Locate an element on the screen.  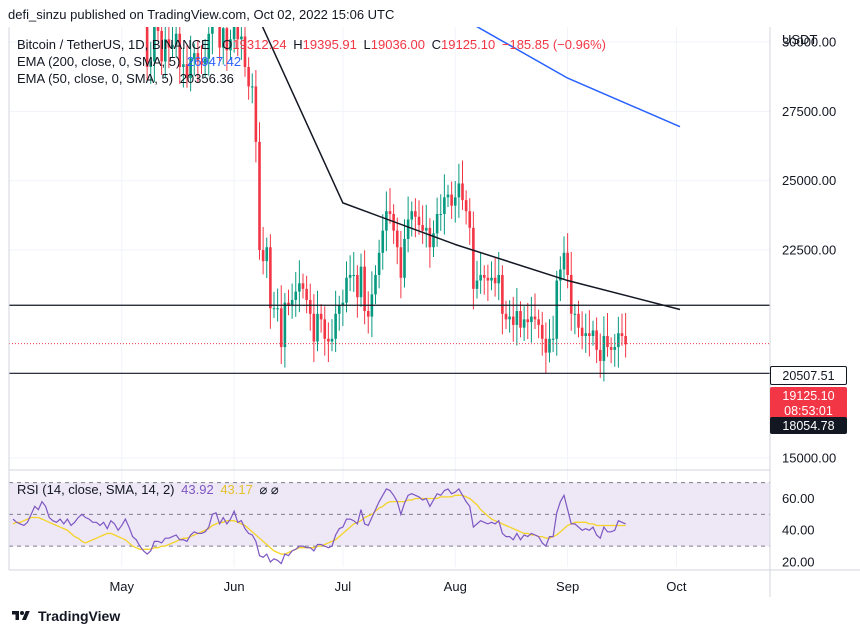
lower-level-tag: 18054.78 is located at coordinates (808, 425).